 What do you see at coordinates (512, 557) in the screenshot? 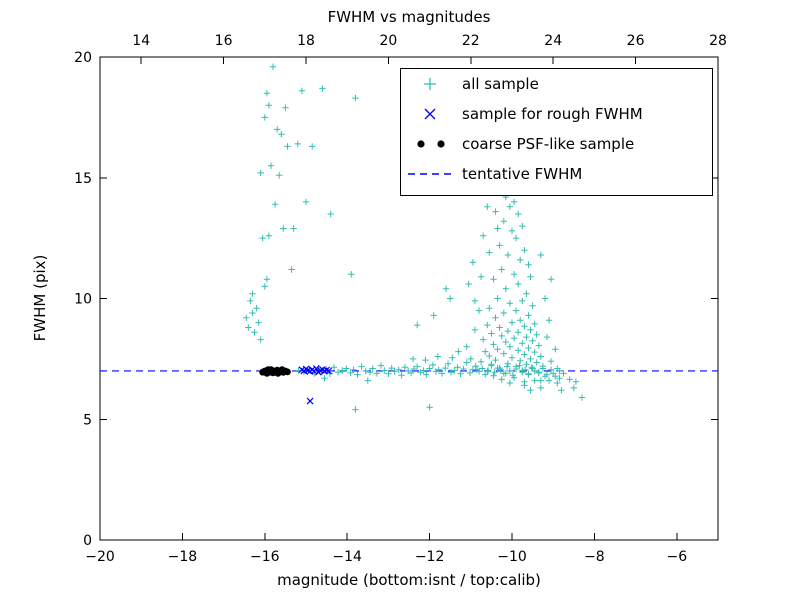
I see `x-tick-label: −10` at bounding box center [512, 557].